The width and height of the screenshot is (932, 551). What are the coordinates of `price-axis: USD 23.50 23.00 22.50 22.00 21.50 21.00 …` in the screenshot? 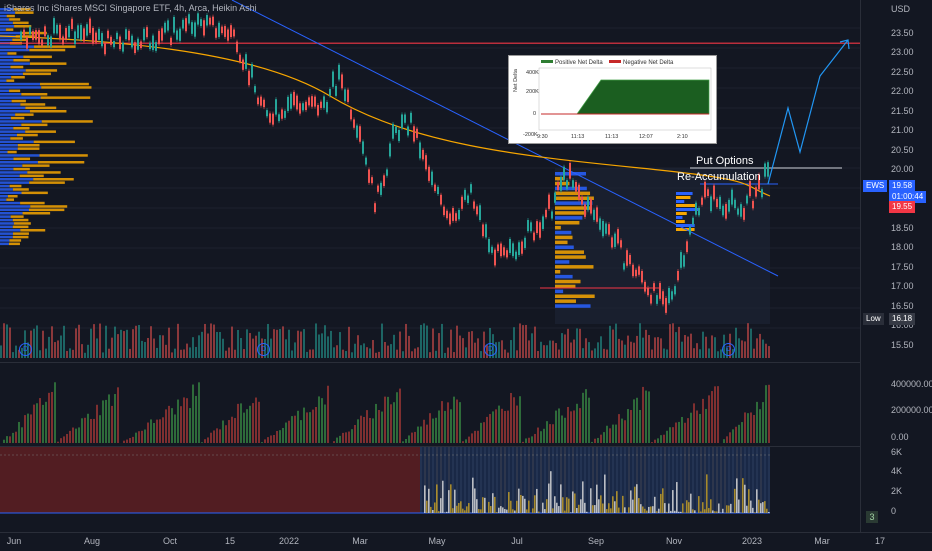 It's located at (896, 266).